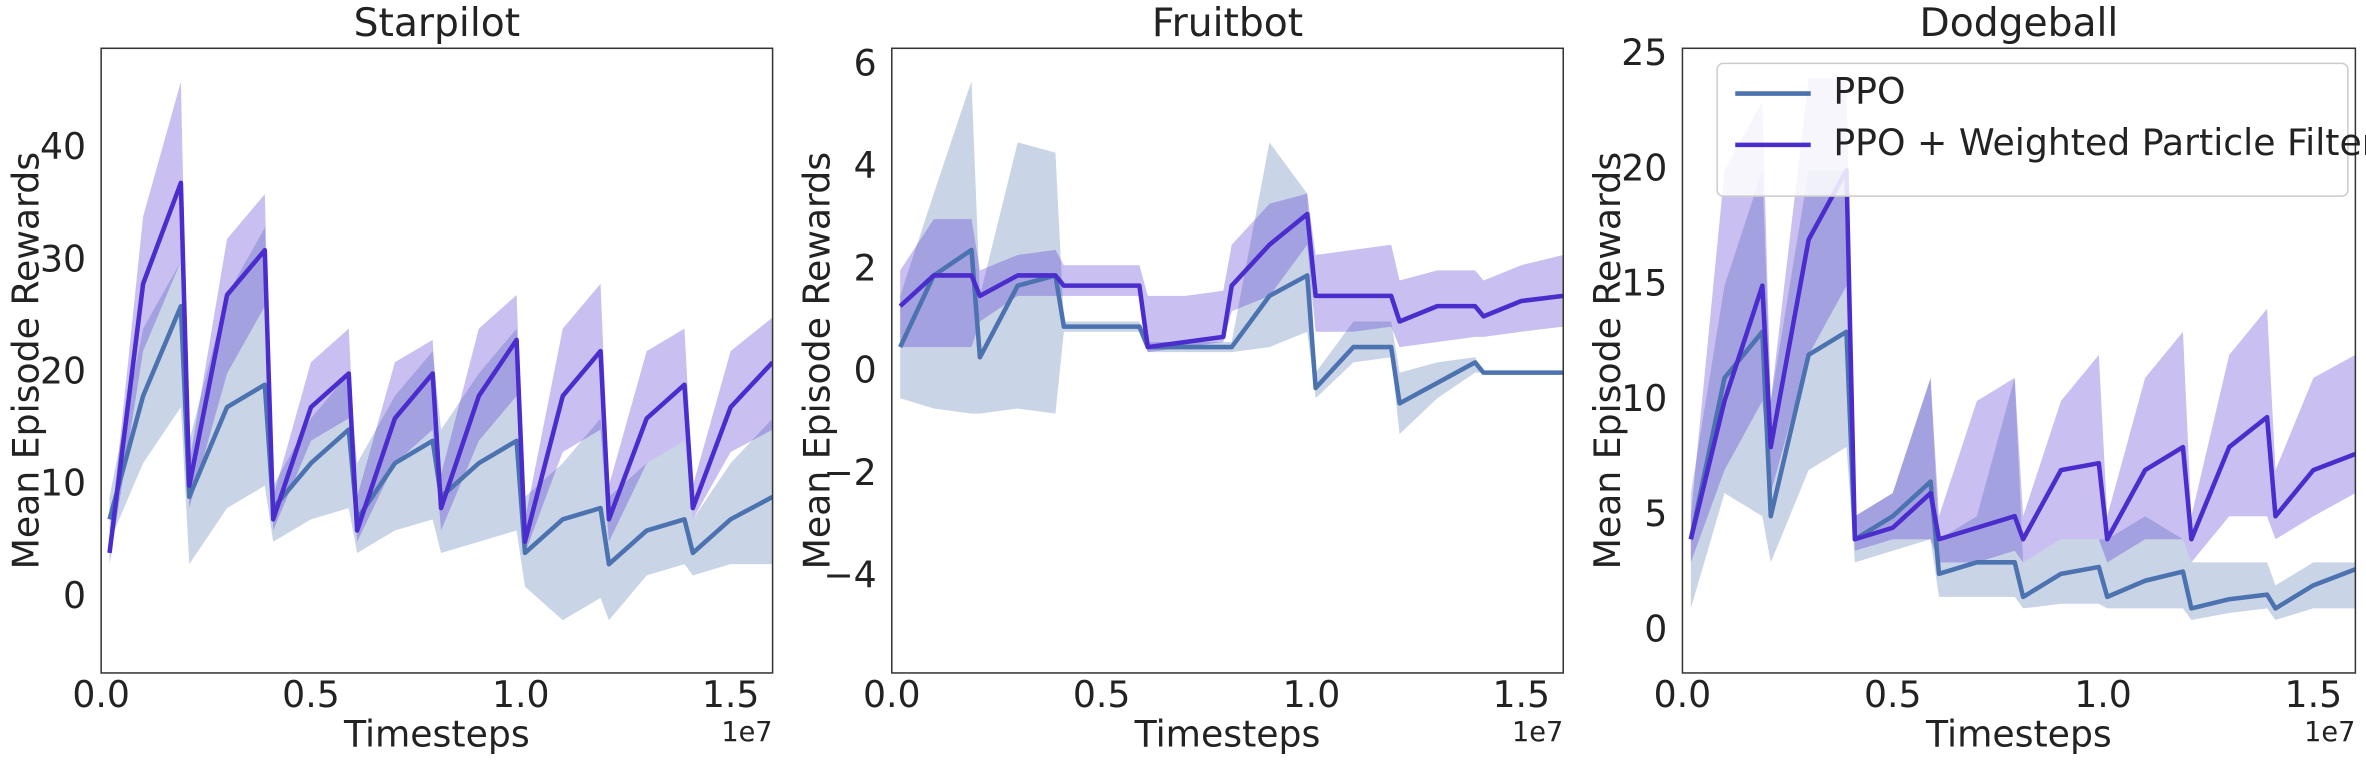  Describe the element at coordinates (437, 23) in the screenshot. I see `chart-title: Starpilot` at that location.